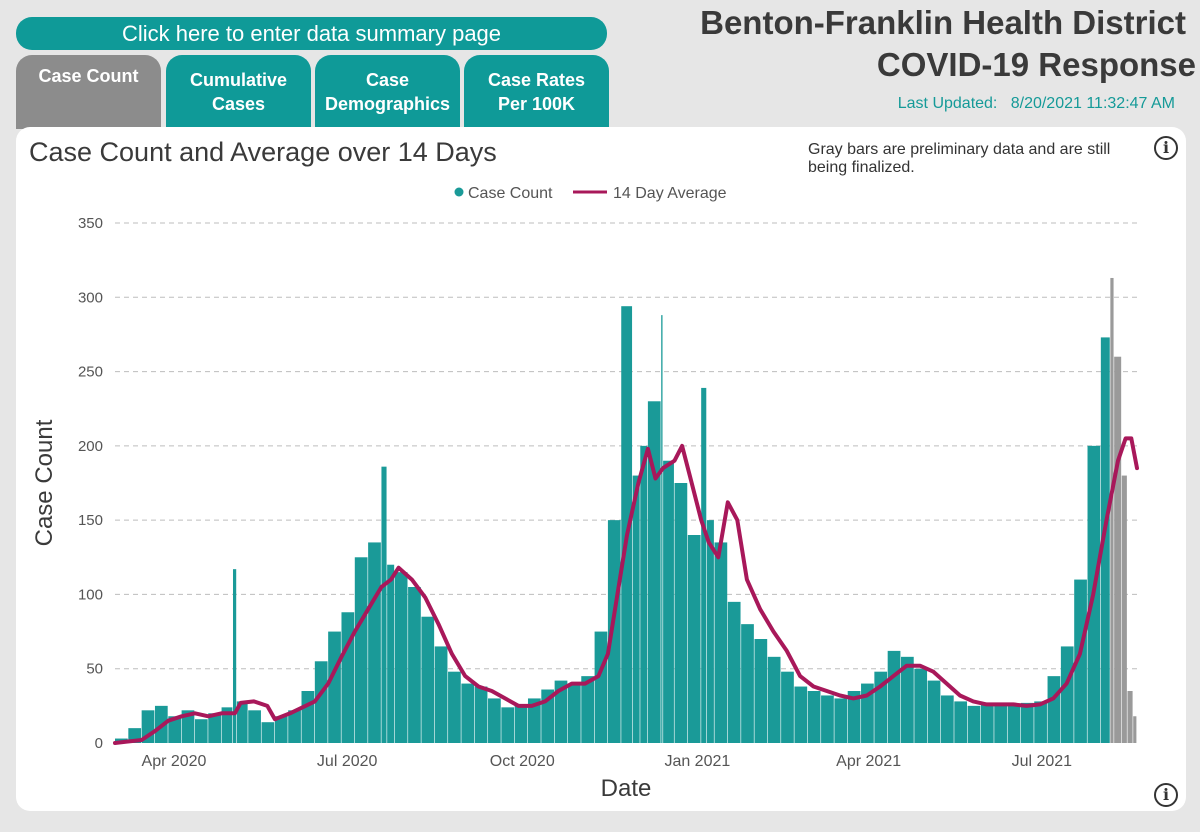  I want to click on y-tick-label: 0, so click(99, 743).